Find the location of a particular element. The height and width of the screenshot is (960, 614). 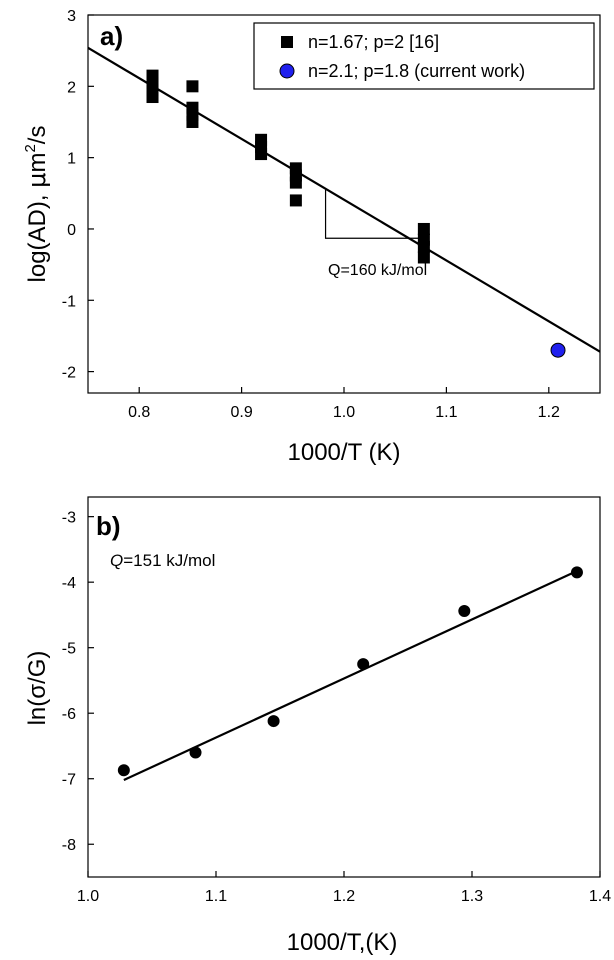

y-tick-label: -5 is located at coordinates (69, 649).